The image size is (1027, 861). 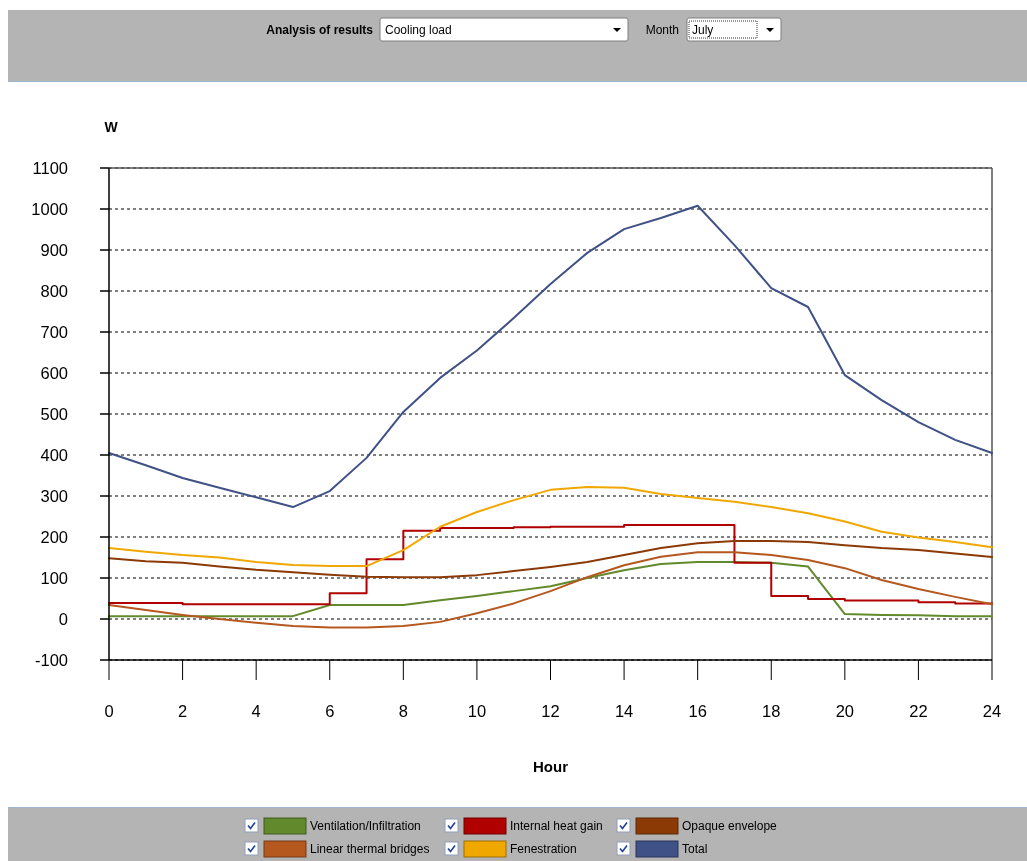 What do you see at coordinates (54, 250) in the screenshot?
I see `y-tick-label: 900` at bounding box center [54, 250].